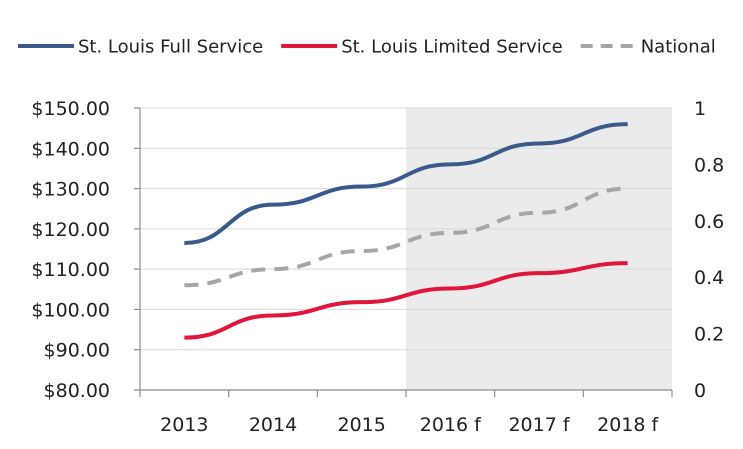 This screenshot has width=743, height=449. I want to click on x-tick-label: 2014, so click(273, 425).